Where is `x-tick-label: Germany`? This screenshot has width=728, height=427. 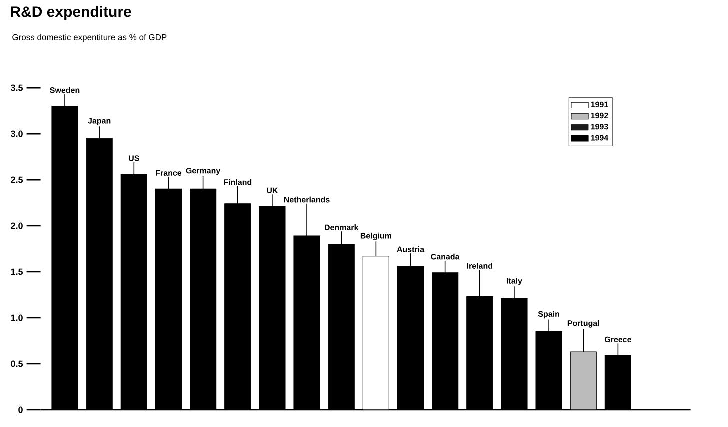 x-tick-label: Germany is located at coordinates (203, 172).